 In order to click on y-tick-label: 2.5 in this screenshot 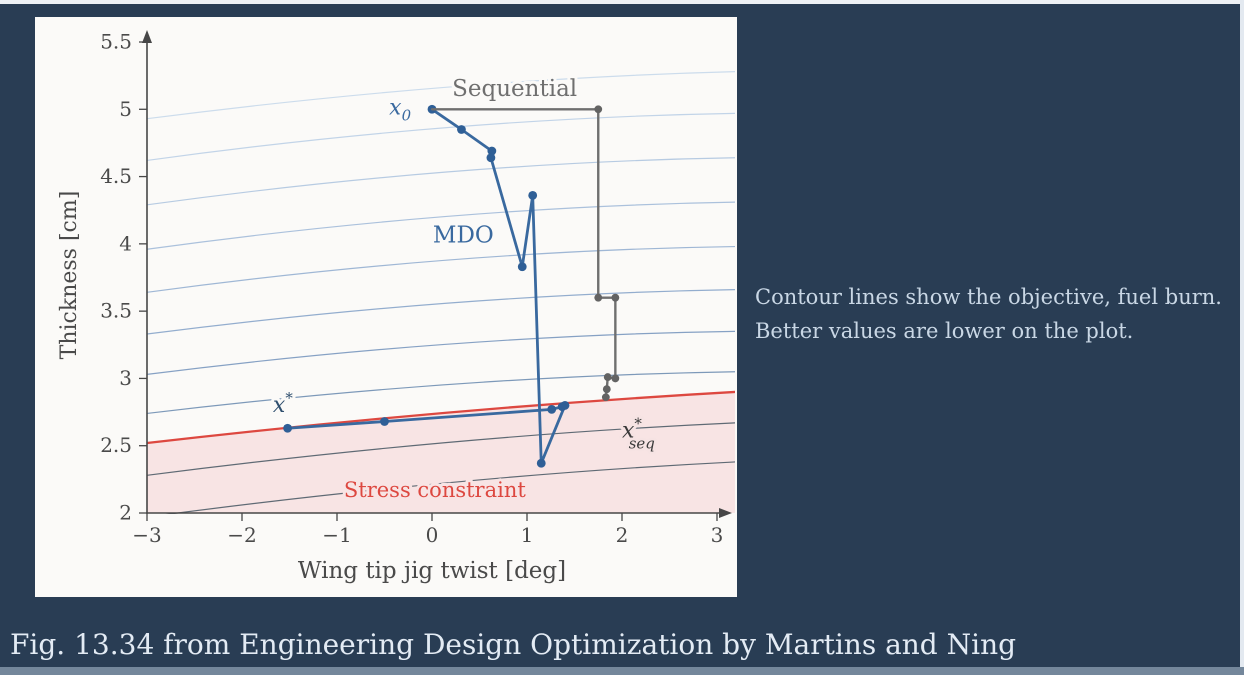, I will do `click(116, 445)`.